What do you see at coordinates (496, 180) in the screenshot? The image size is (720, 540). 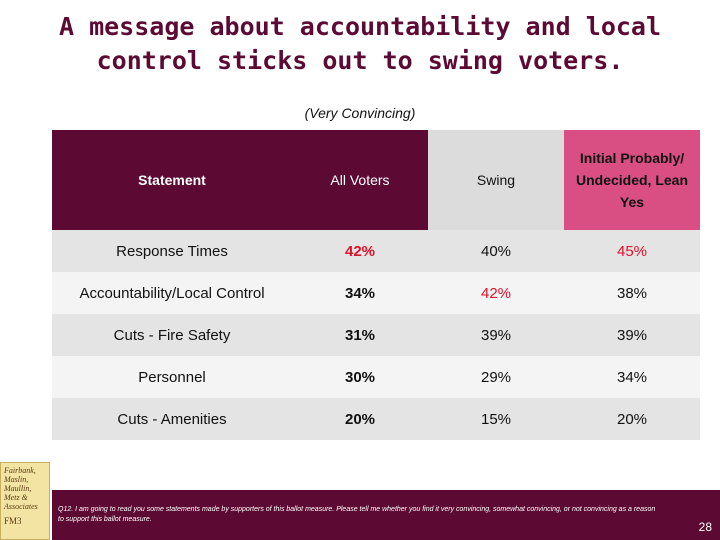 I see `column-header: Swing` at bounding box center [496, 180].